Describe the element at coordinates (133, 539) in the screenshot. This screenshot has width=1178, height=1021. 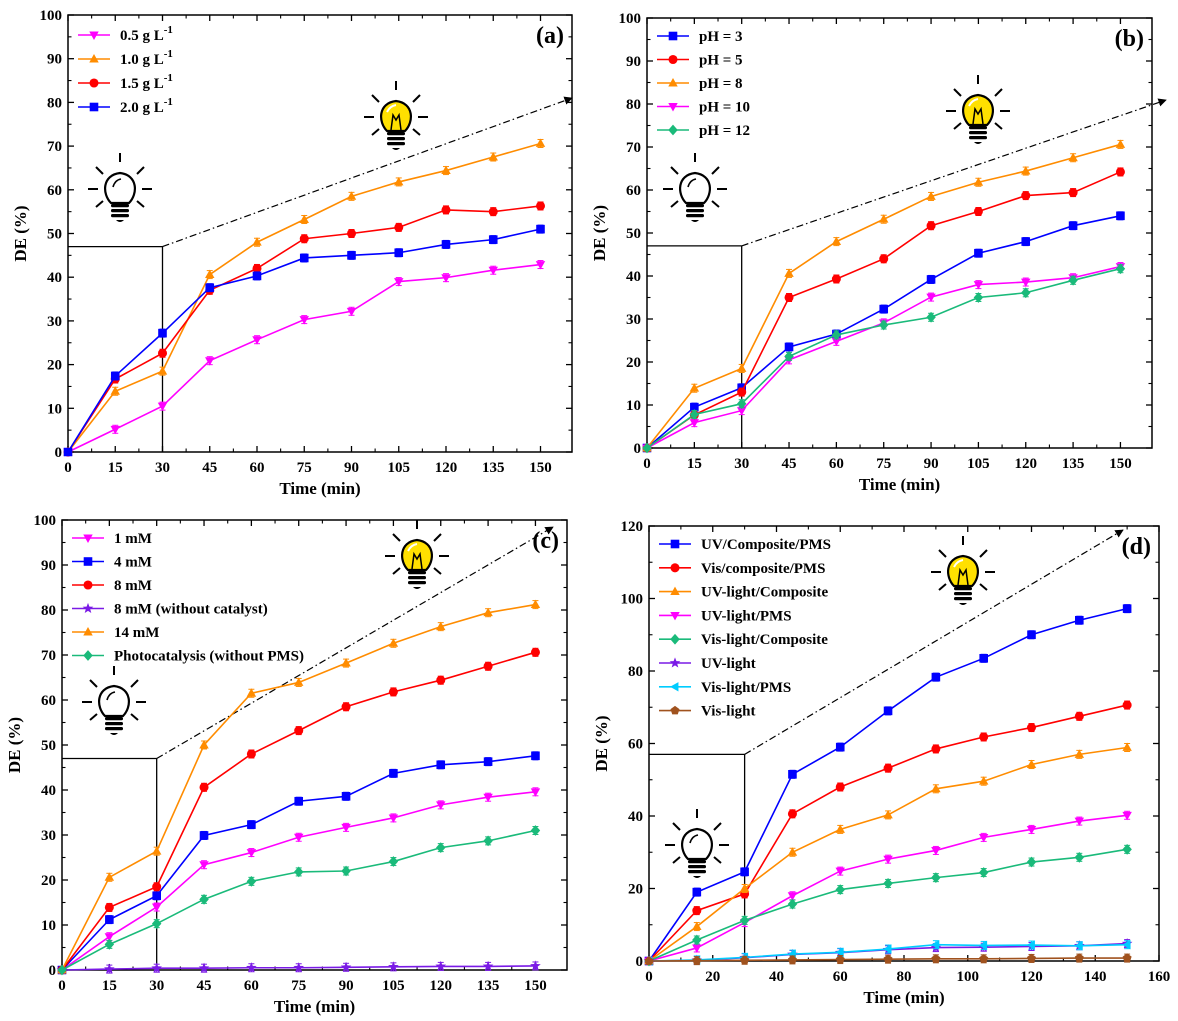
I see `legend-label: 1 mM` at that location.